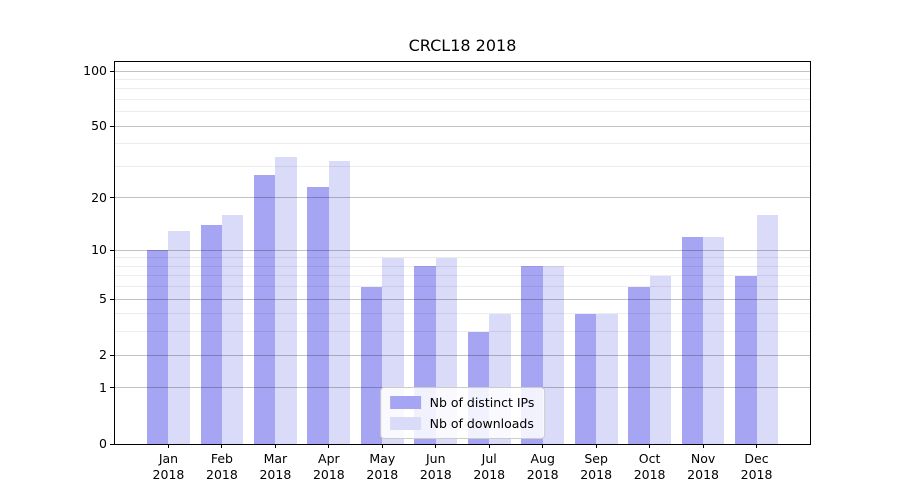 The height and width of the screenshot is (500, 900). What do you see at coordinates (692, 340) in the screenshot?
I see `bar-ips-nov` at bounding box center [692, 340].